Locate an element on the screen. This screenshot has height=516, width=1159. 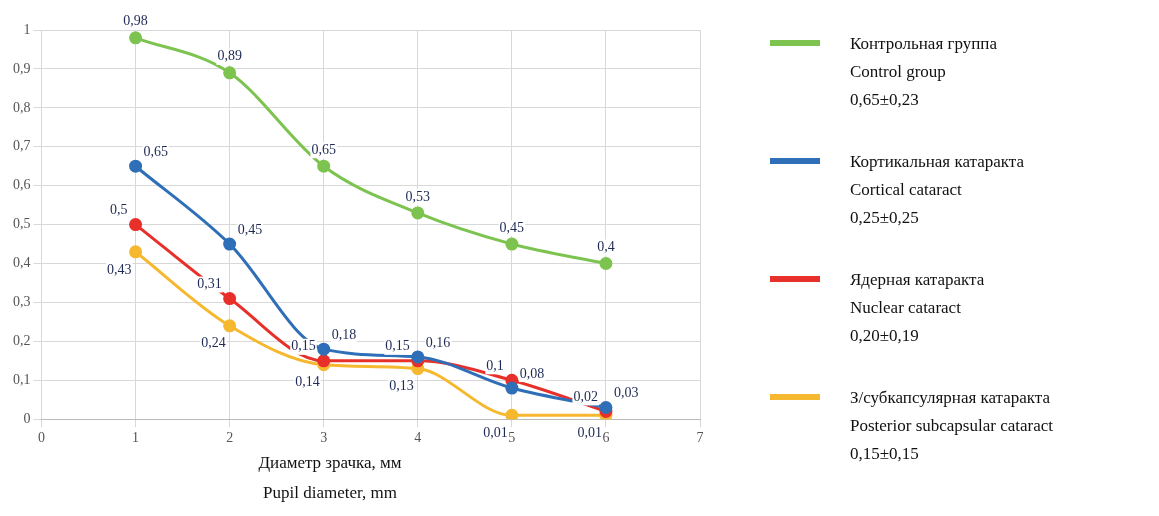
data-label: 0,18 is located at coordinates (344, 334).